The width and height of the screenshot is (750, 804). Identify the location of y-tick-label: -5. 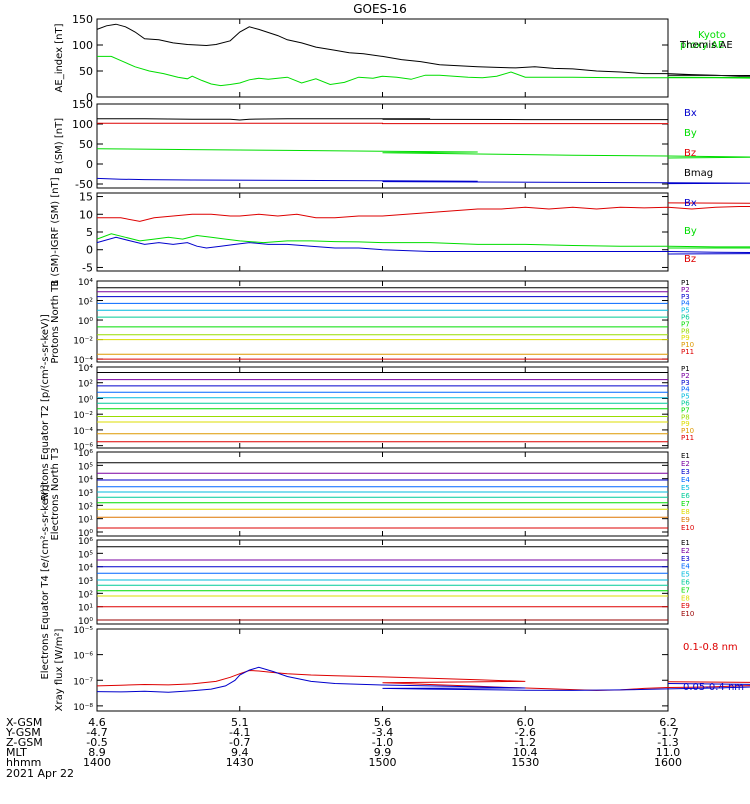
(87, 267).